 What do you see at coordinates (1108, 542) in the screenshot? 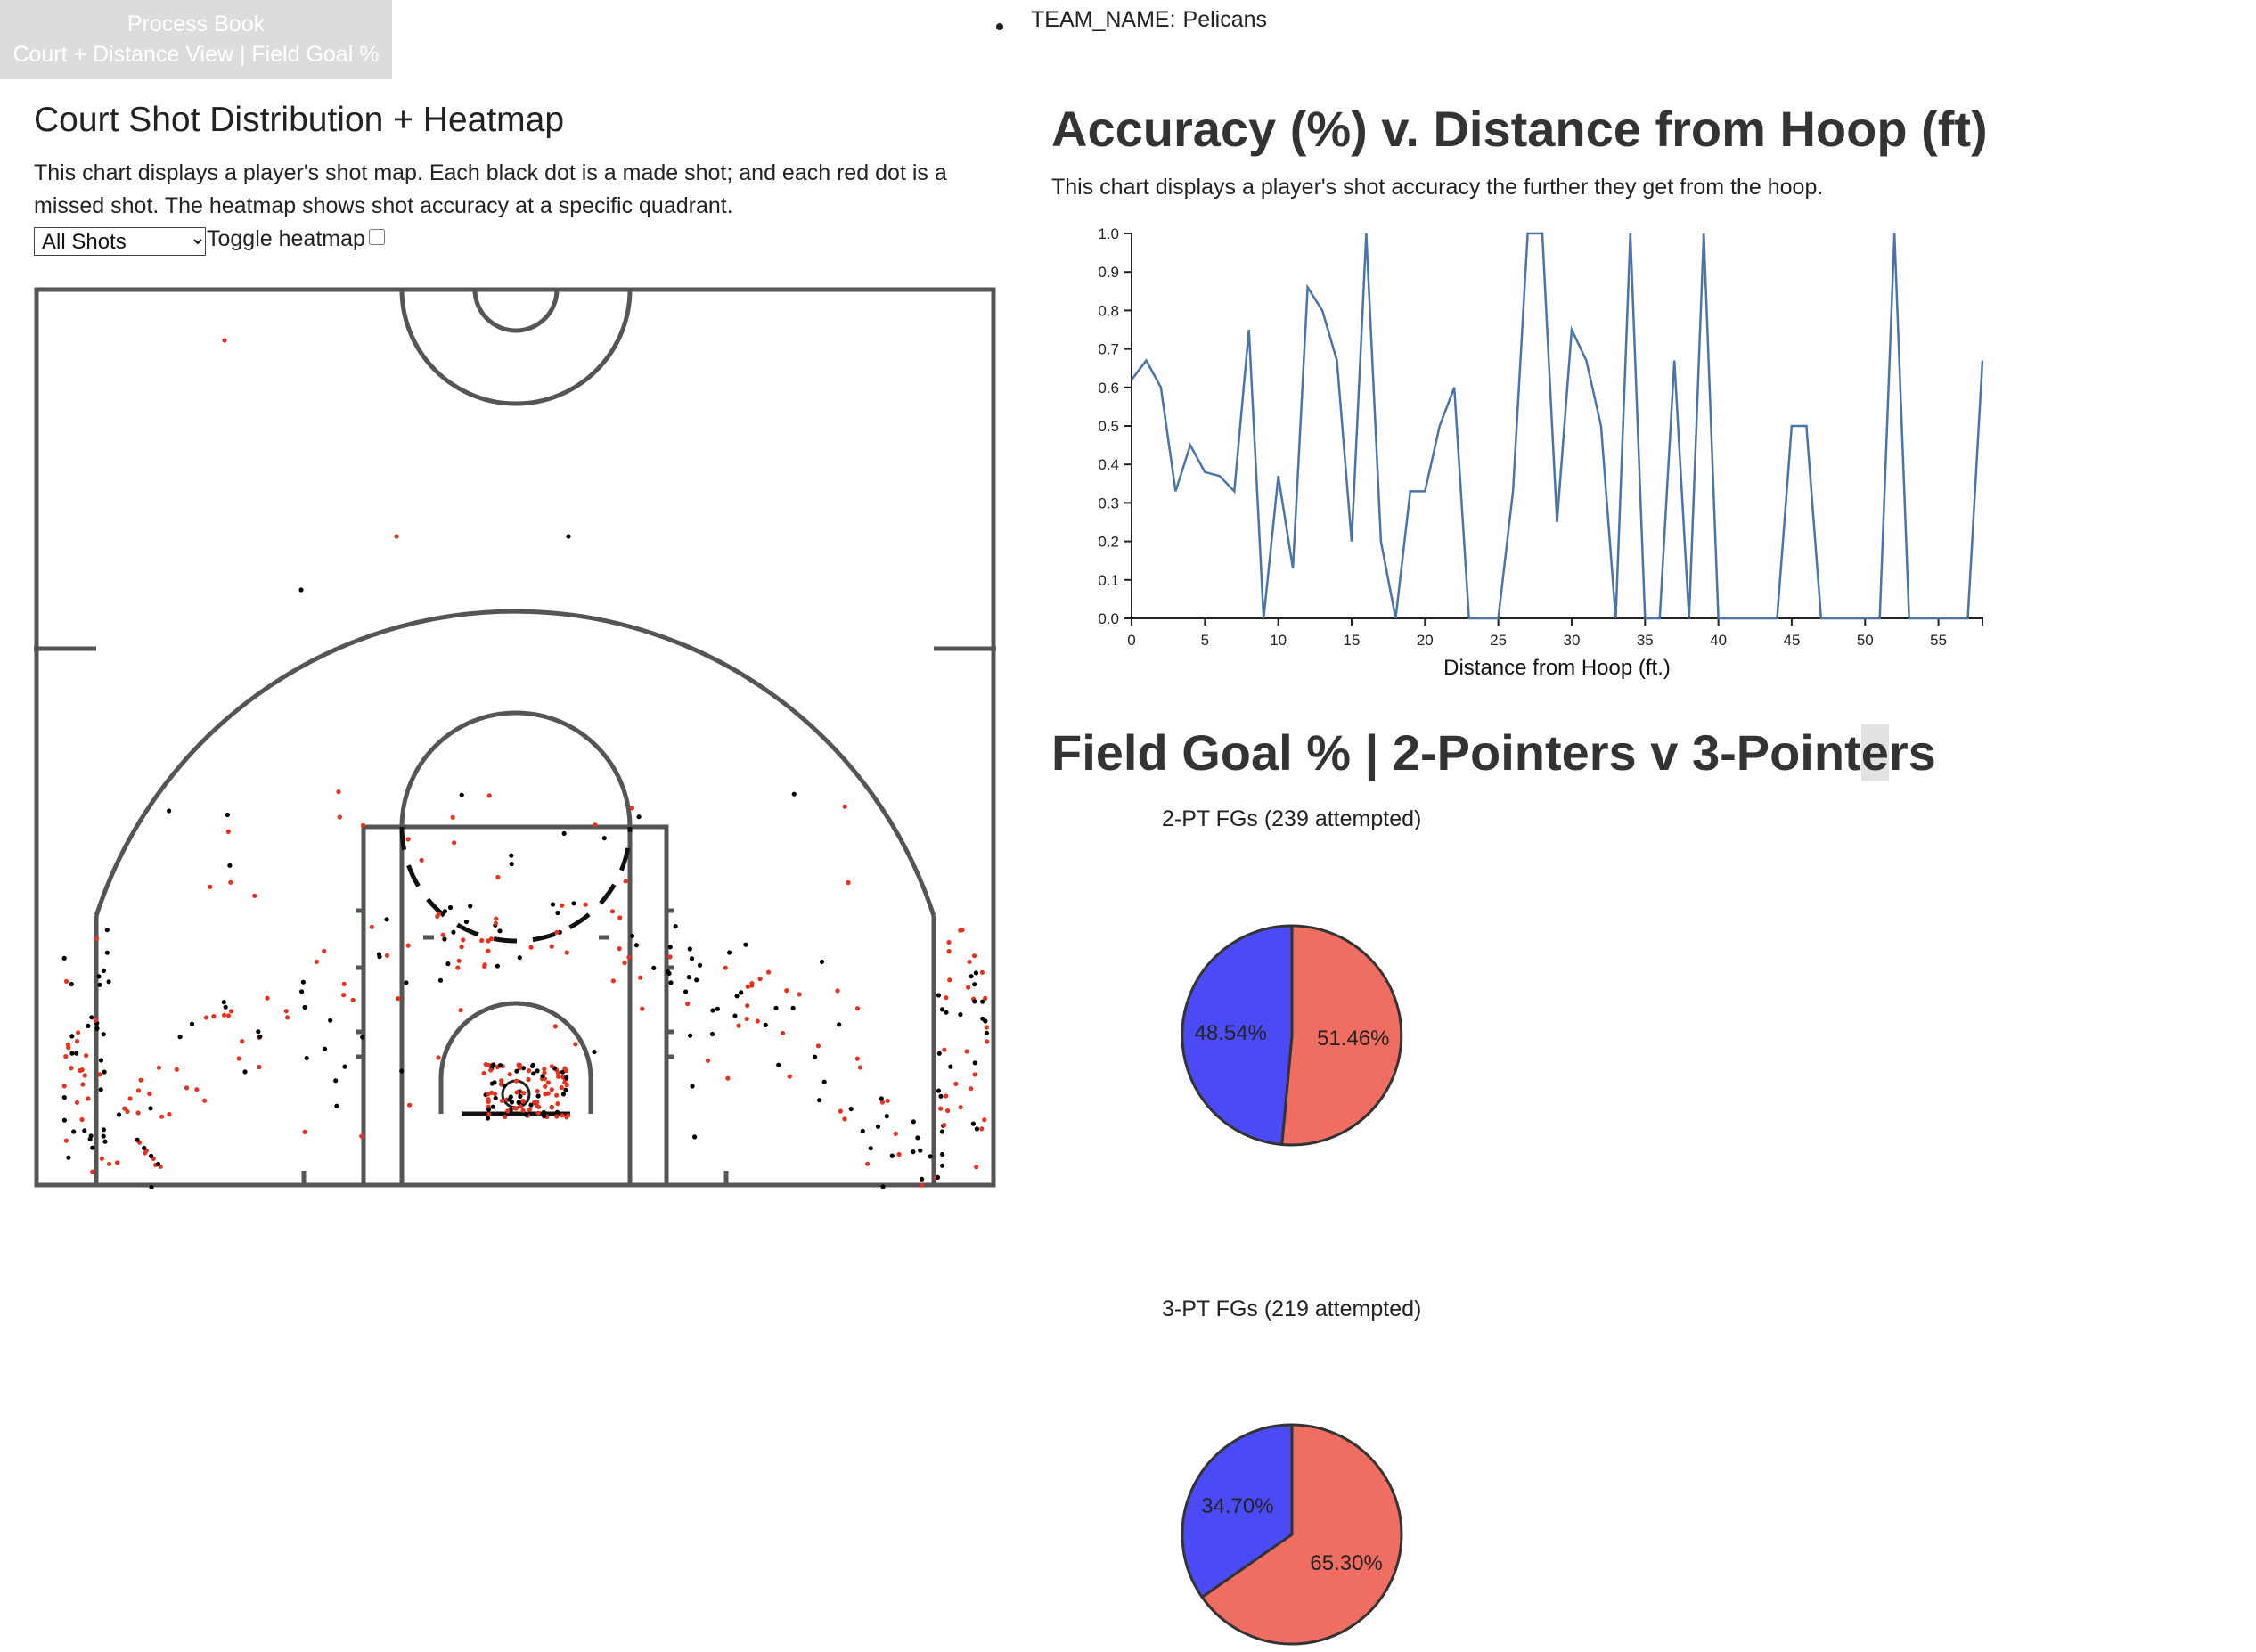
I see `y-tick-label: 0.2` at bounding box center [1108, 542].